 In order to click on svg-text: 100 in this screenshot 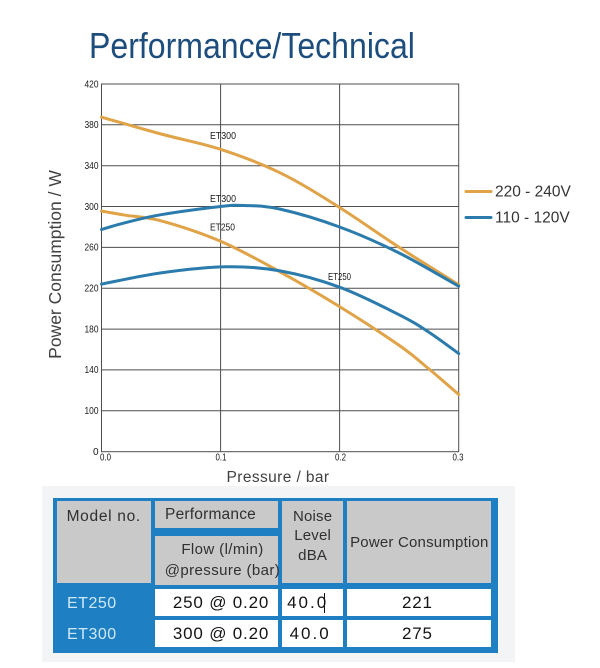, I will do `click(92, 411)`.